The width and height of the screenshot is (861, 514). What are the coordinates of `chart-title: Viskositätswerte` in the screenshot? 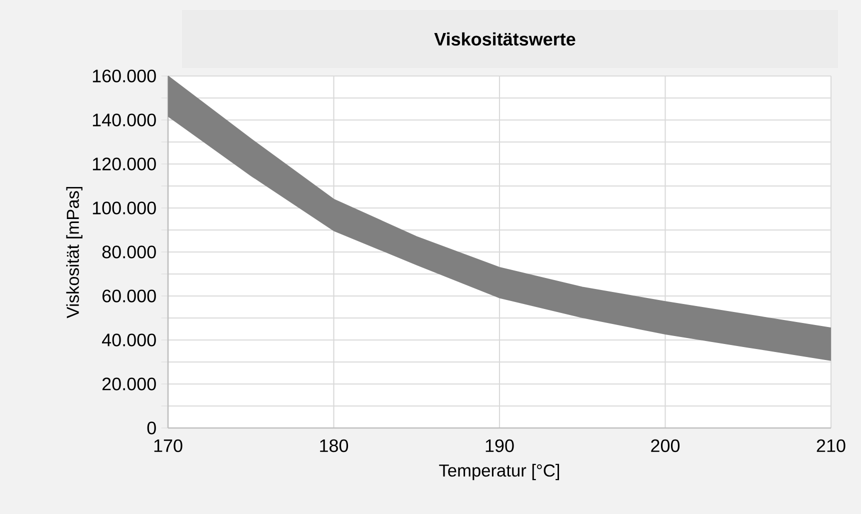 It's located at (505, 39).